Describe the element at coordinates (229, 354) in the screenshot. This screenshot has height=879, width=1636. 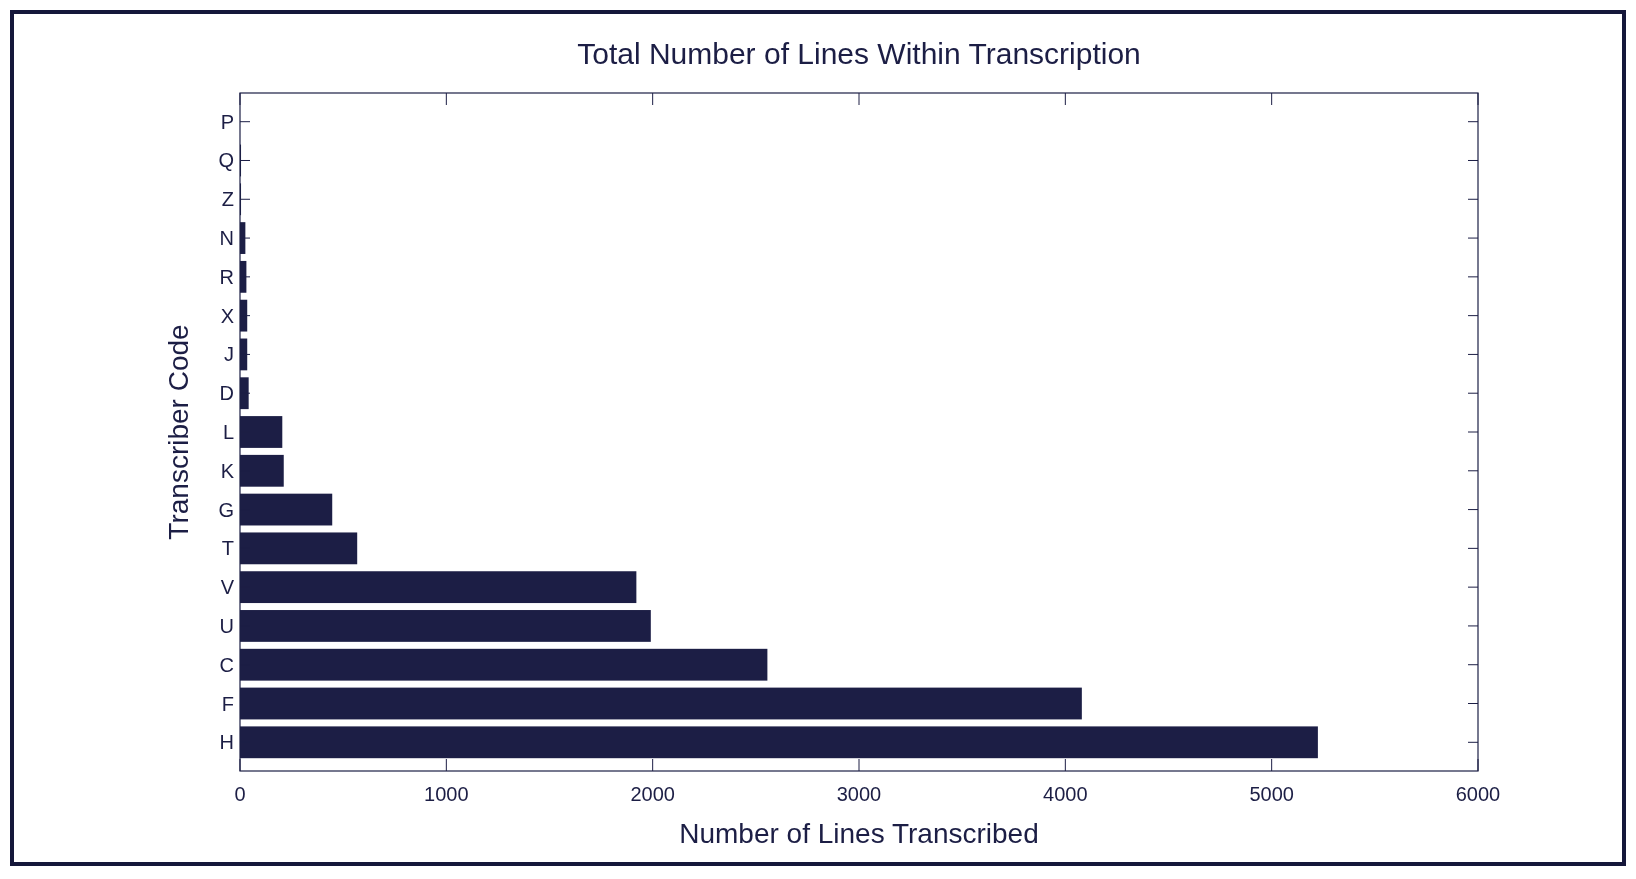
I see `y-tick-label: J` at that location.